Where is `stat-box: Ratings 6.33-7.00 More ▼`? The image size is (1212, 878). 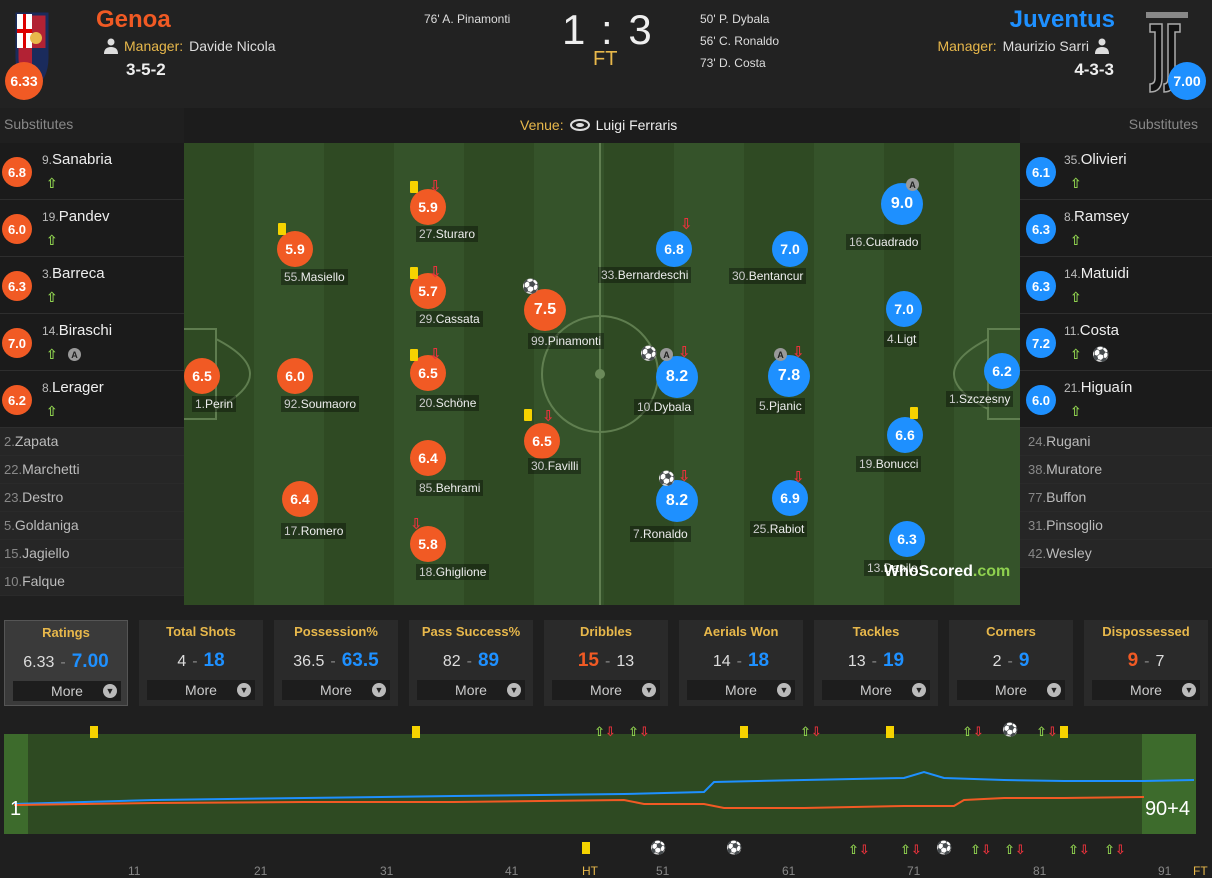 stat-box: Ratings 6.33-7.00 More ▼ is located at coordinates (66, 663).